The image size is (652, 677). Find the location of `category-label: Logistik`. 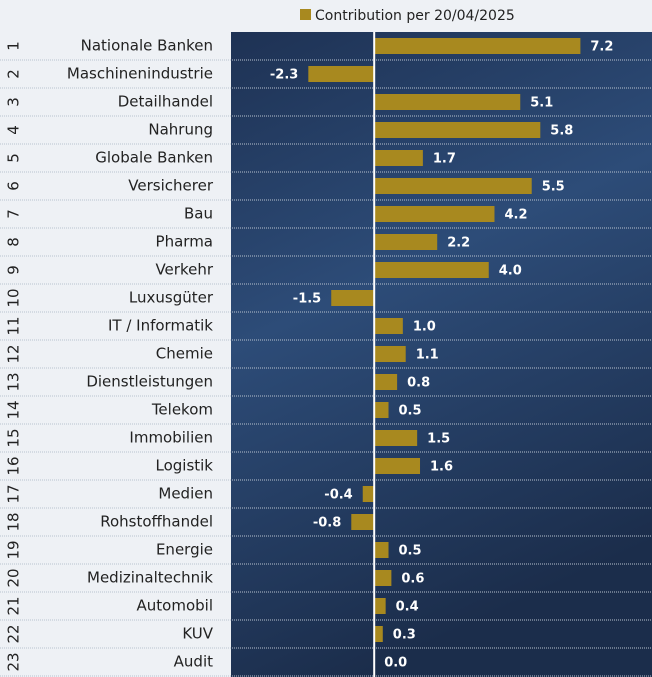

category-label: Logistik is located at coordinates (184, 466).